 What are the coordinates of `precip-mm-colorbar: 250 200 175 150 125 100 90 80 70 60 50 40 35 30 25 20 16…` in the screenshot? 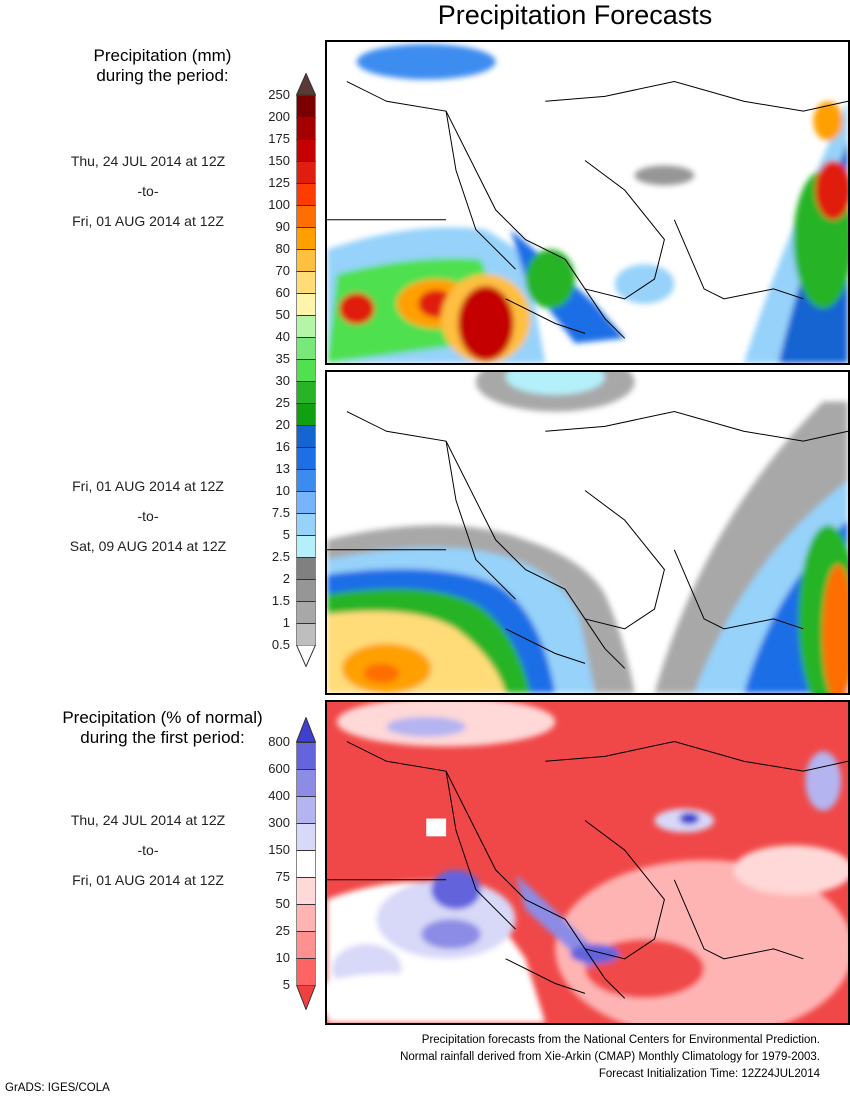 It's located at (292, 370).